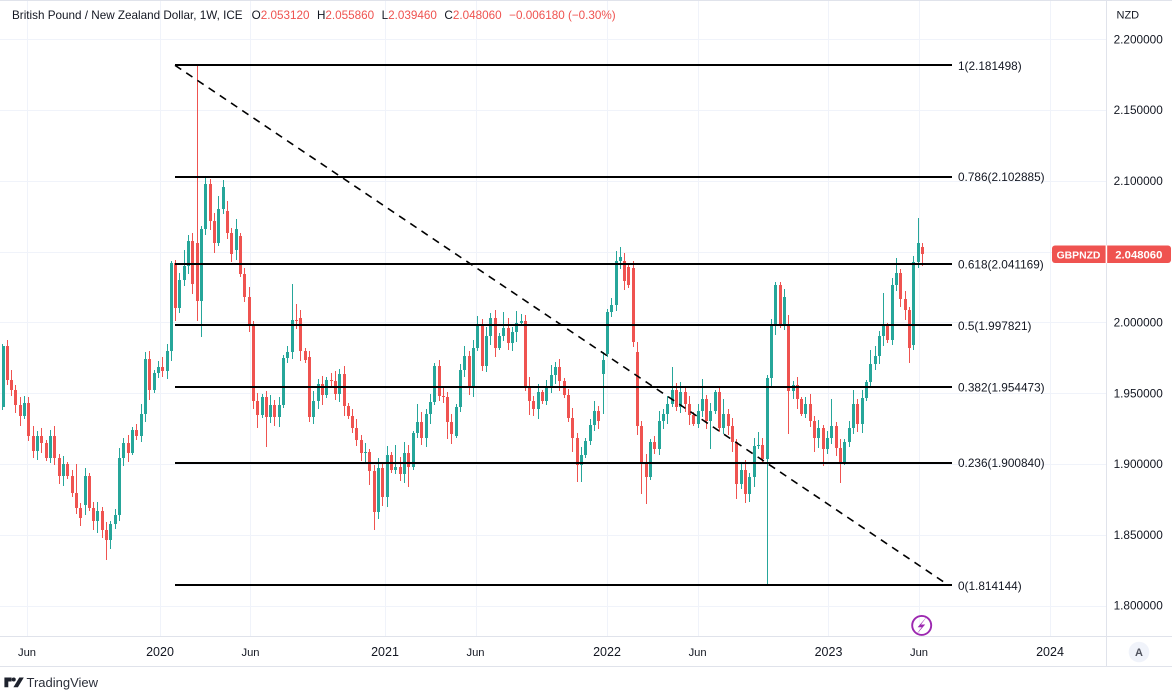 This screenshot has width=1172, height=700. What do you see at coordinates (995, 326) in the screenshot?
I see `svg-text: 0.5(1.997821)` at bounding box center [995, 326].